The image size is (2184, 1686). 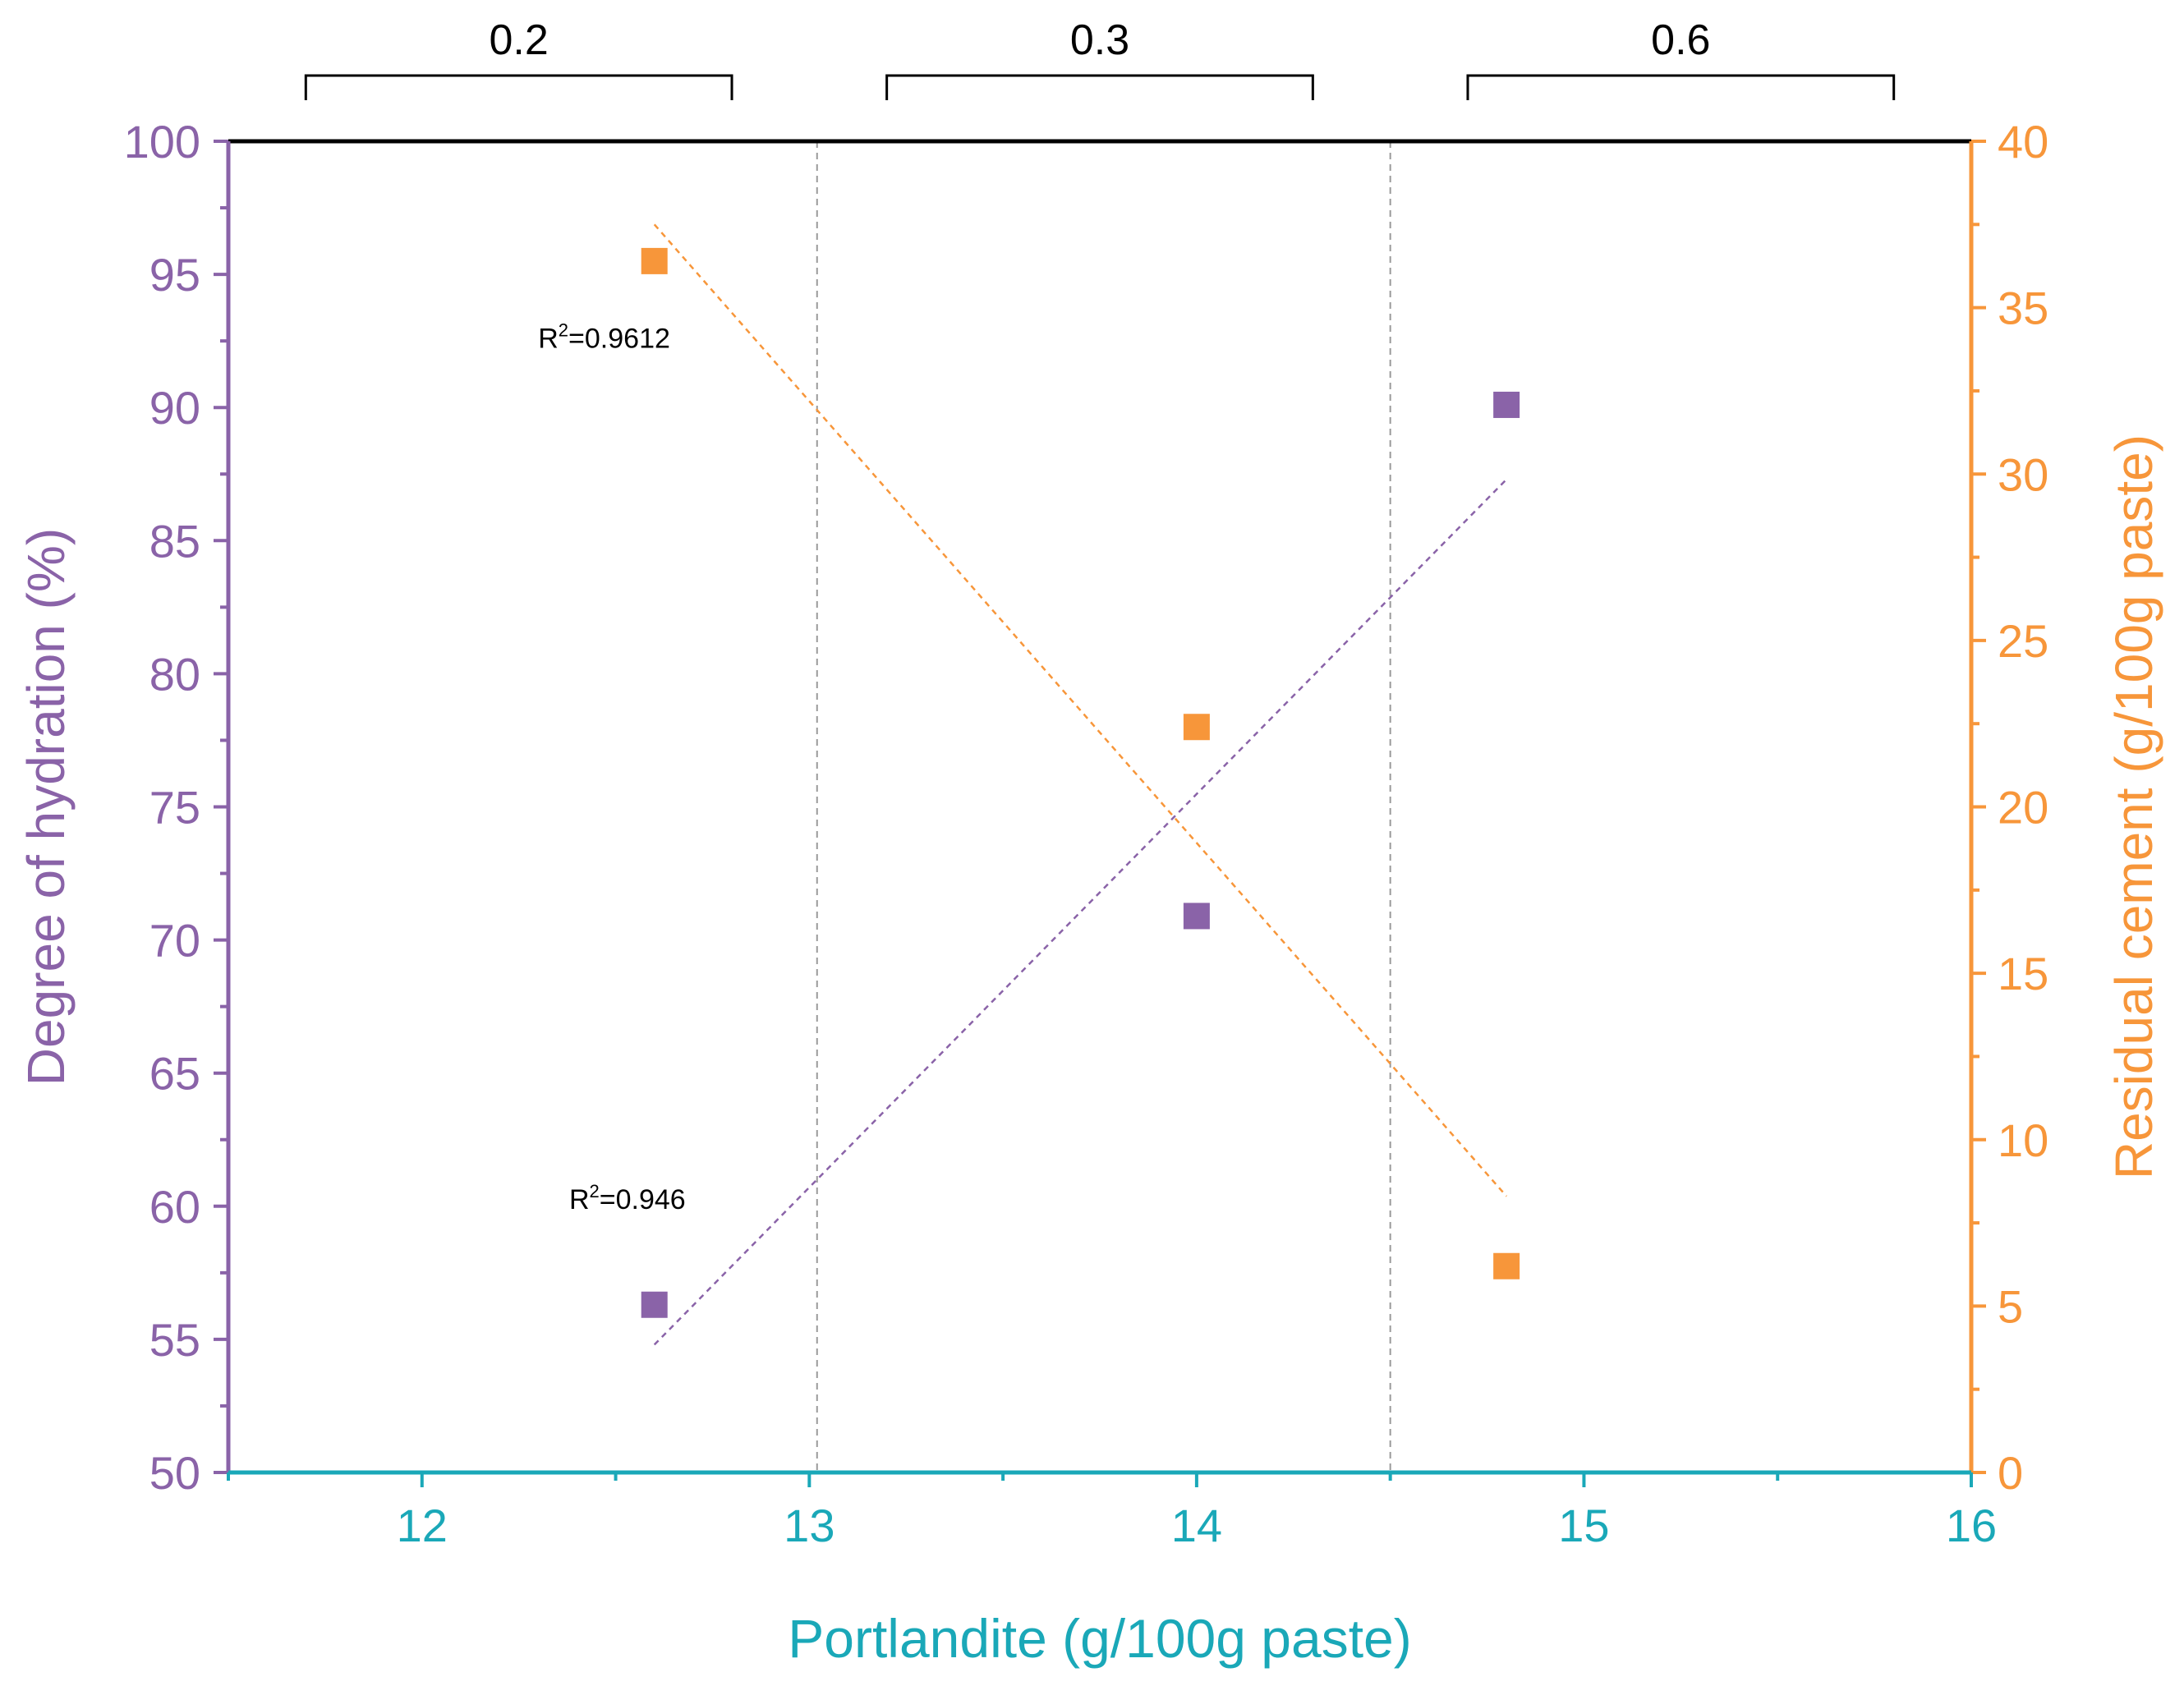 What do you see at coordinates (2023, 641) in the screenshot?
I see `right-tick-label: 25` at bounding box center [2023, 641].